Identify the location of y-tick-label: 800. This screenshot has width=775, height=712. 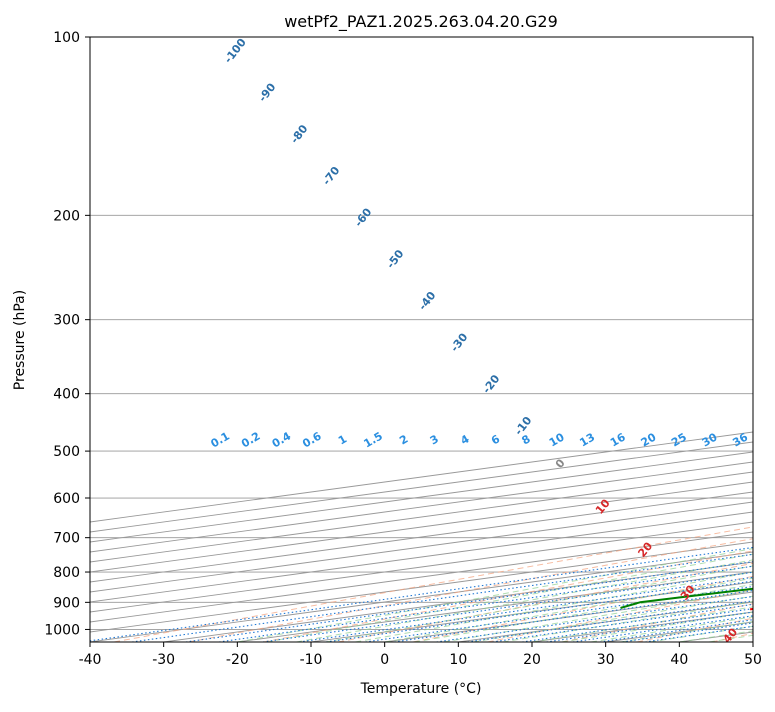
(66, 573).